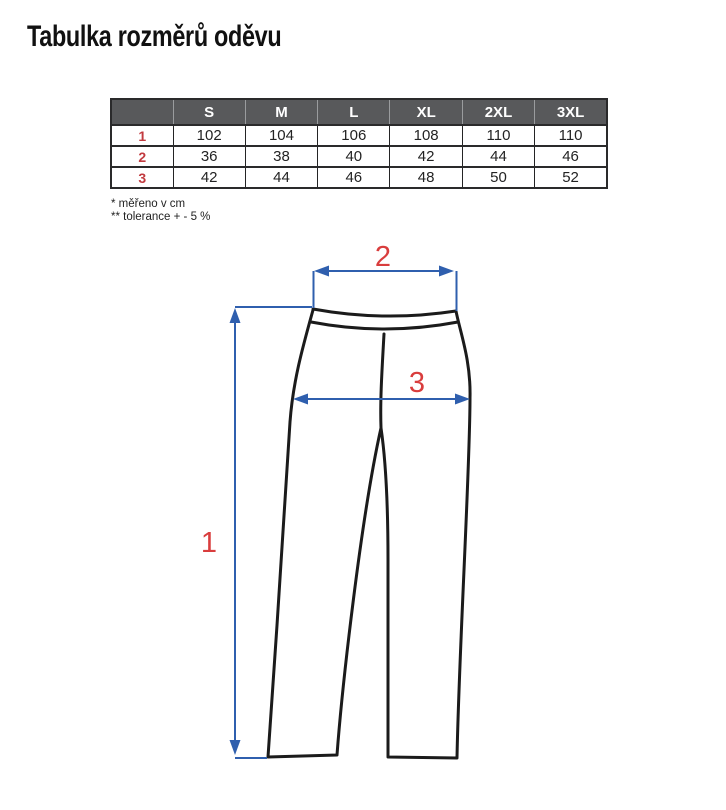  What do you see at coordinates (209, 543) in the screenshot?
I see `dim-label-length: 1` at bounding box center [209, 543].